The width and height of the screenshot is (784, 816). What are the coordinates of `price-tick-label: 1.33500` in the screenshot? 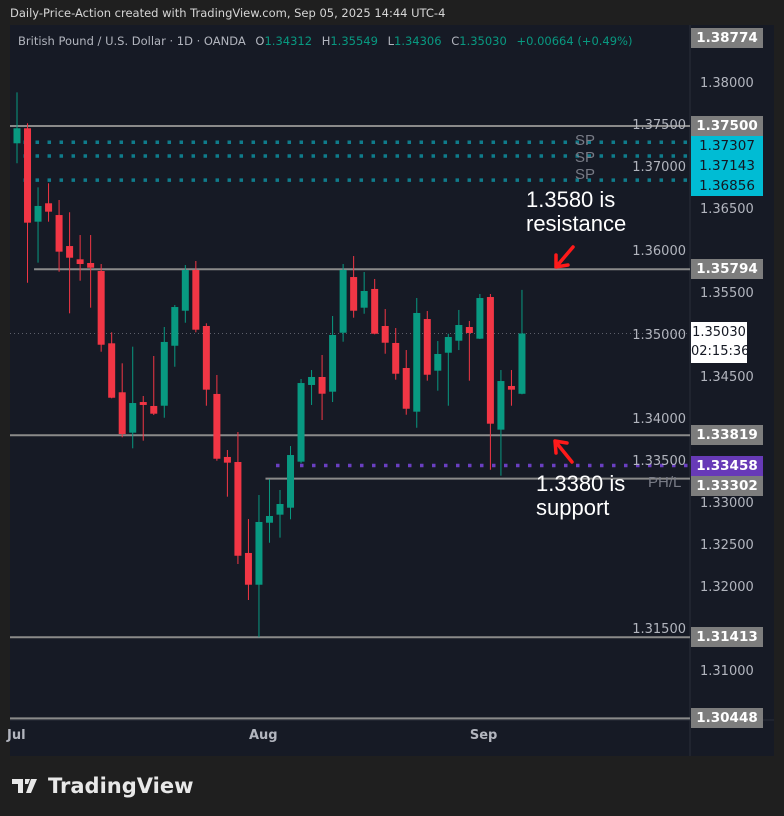 It's located at (659, 461).